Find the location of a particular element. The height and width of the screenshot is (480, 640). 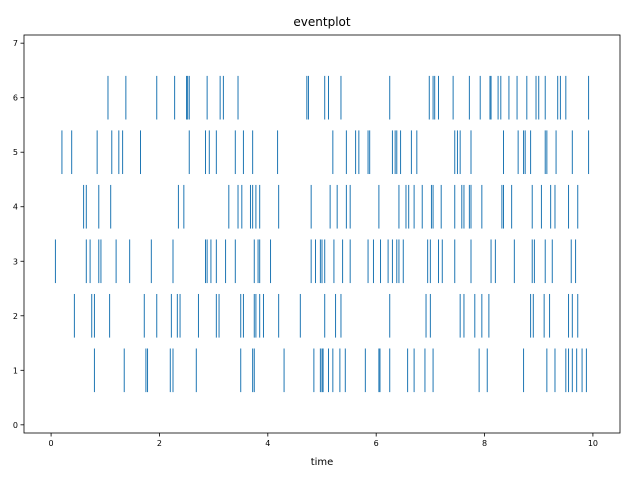

y-tick-label: 3 is located at coordinates (15, 261).